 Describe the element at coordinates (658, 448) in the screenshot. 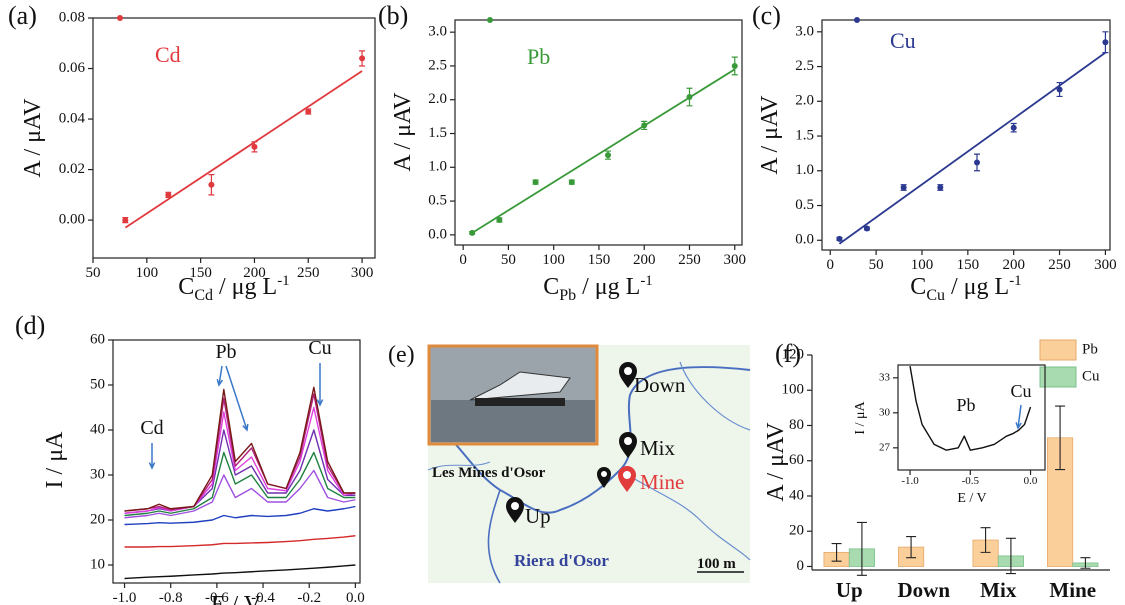

I see `marker-label: Mix` at that location.